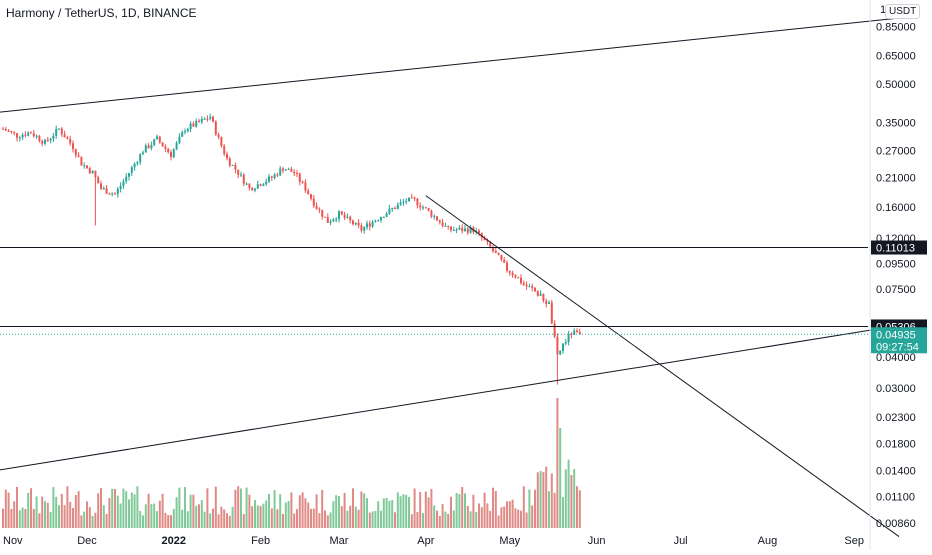 This screenshot has width=932, height=555. I want to click on price-tick-label: 0.07500, so click(896, 290).